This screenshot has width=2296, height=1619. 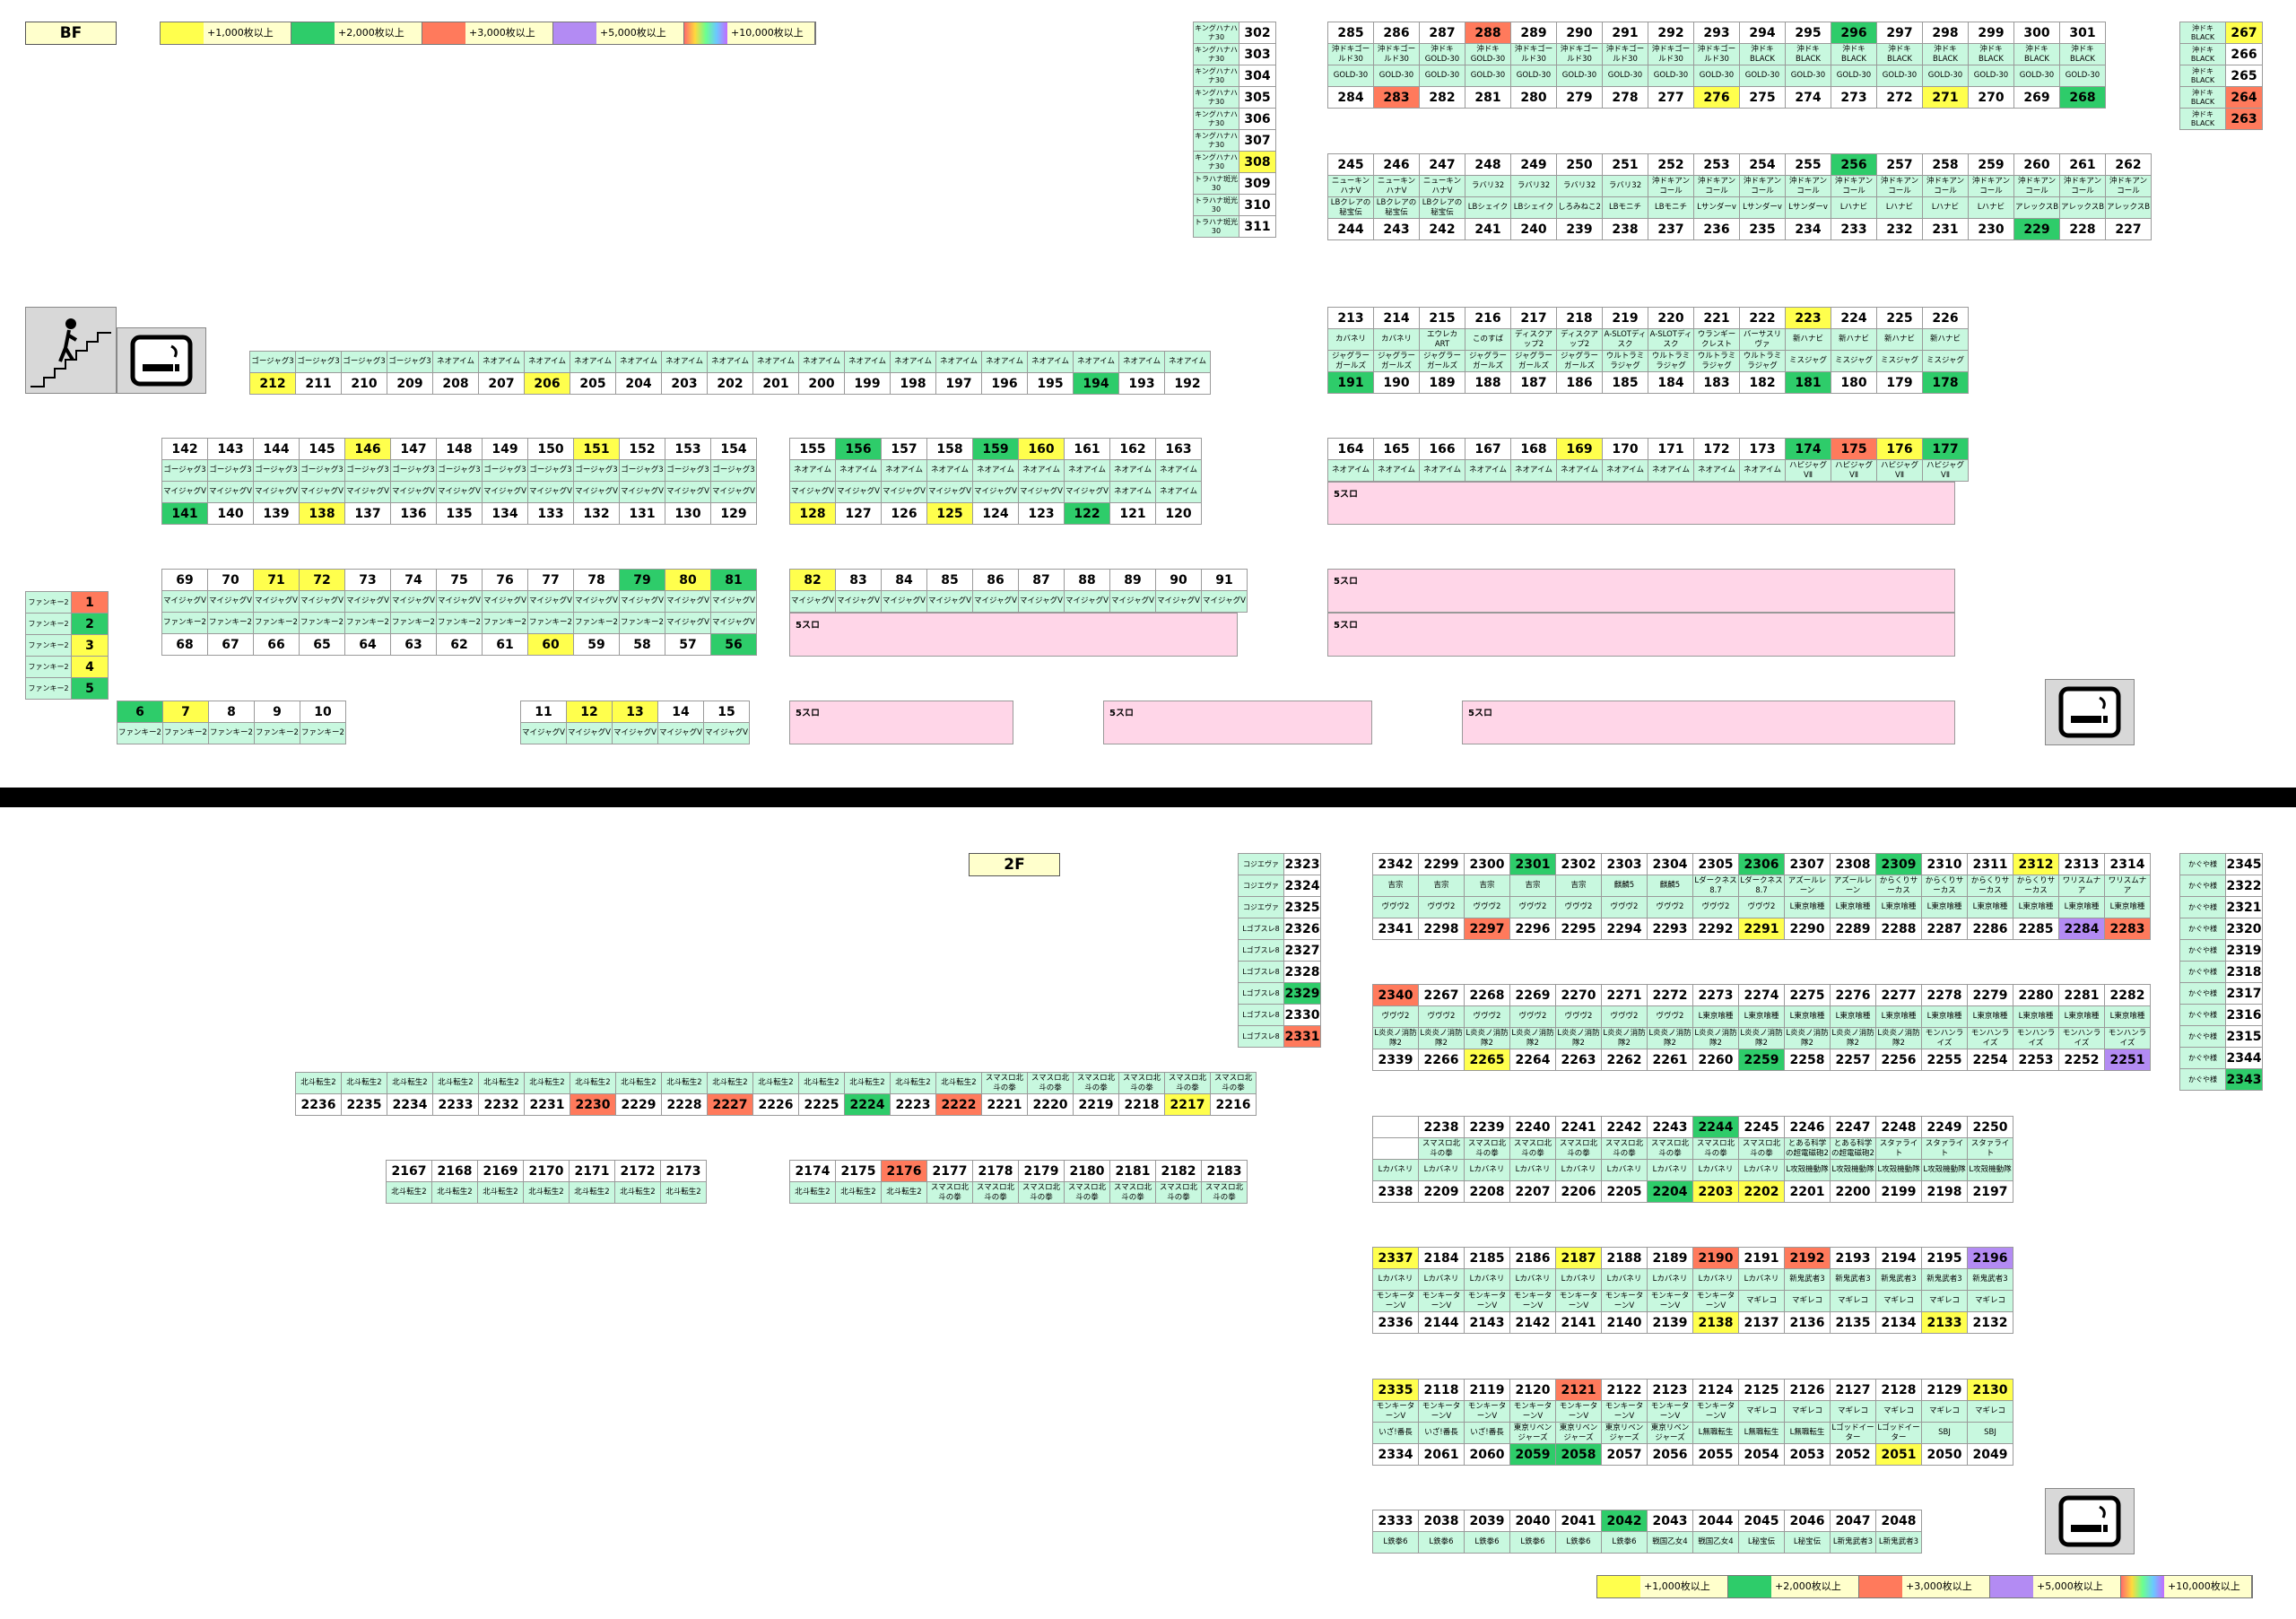 I want to click on machine-number: 121, so click(x=1132, y=513).